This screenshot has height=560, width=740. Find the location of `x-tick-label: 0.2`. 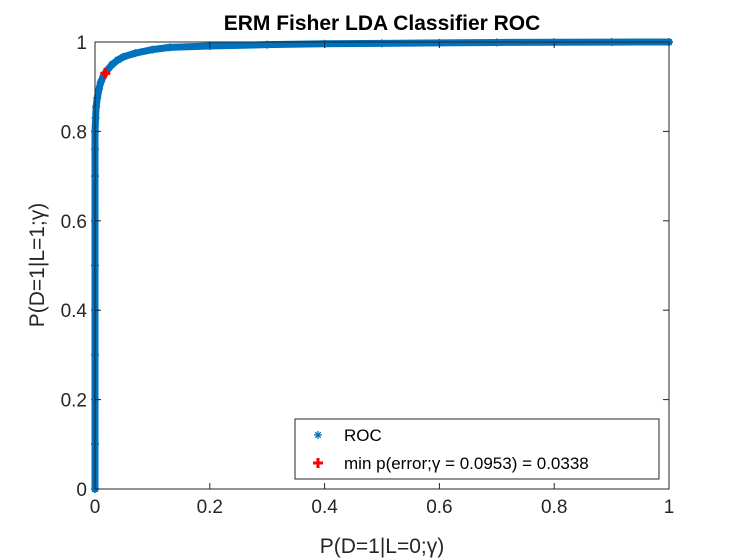

x-tick-label: 0.2 is located at coordinates (210, 507).